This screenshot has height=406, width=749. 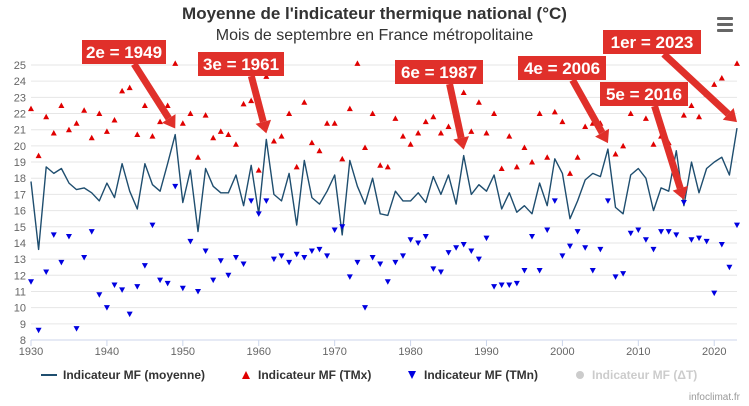 I want to click on x-tick-label: 1970, so click(x=334, y=352).